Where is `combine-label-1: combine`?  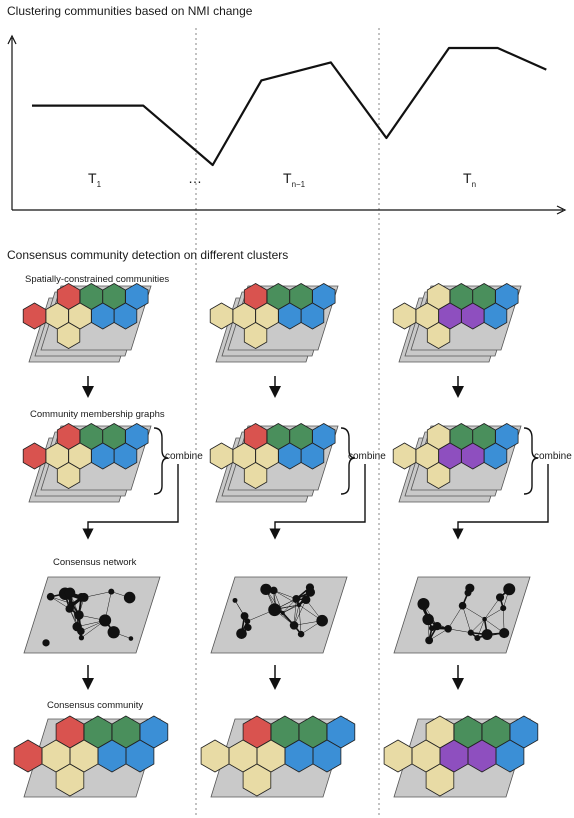
combine-label-1: combine is located at coordinates (184, 456).